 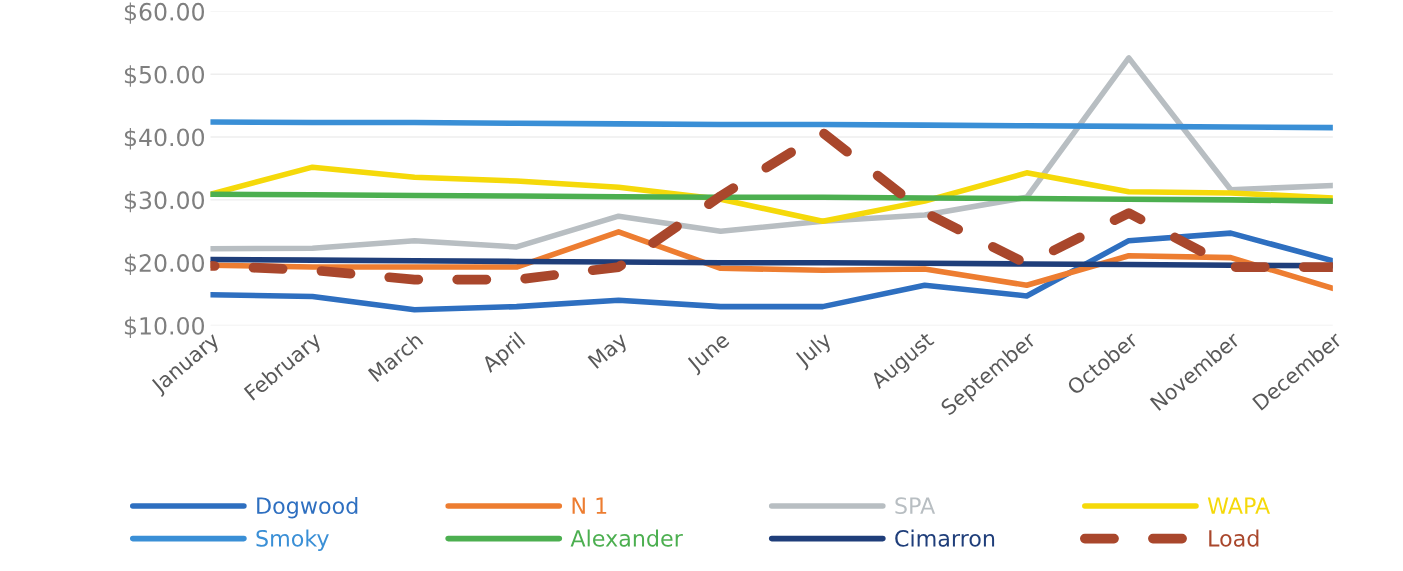 What do you see at coordinates (626, 538) in the screenshot?
I see `text: Alexander` at bounding box center [626, 538].